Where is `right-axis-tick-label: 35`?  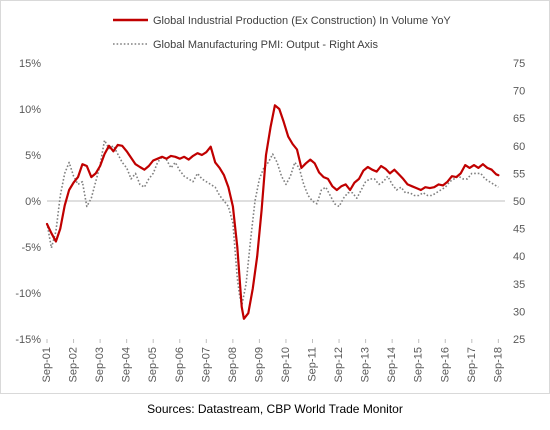 right-axis-tick-label: 35 is located at coordinates (519, 285).